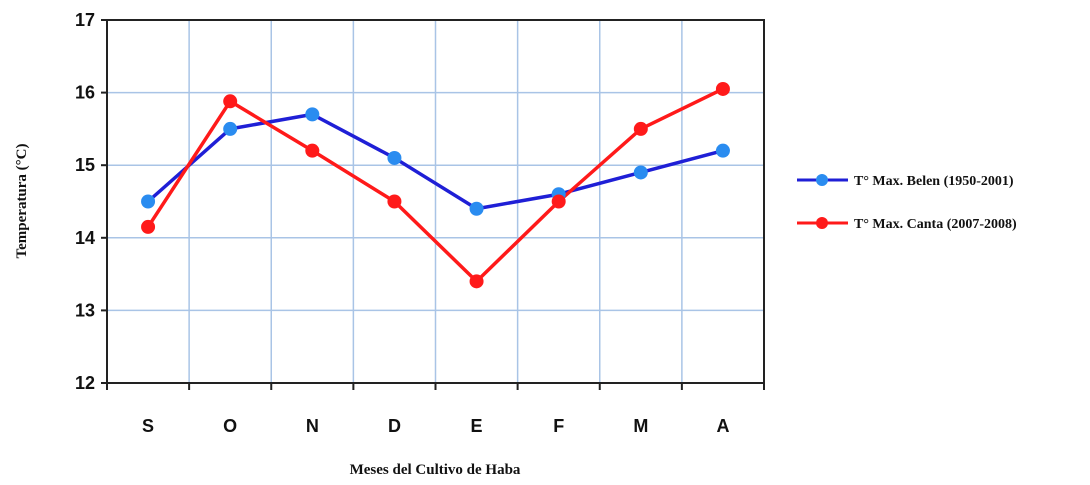 The width and height of the screenshot is (1090, 485). Describe the element at coordinates (477, 426) in the screenshot. I see `x-tick-label: E` at that location.